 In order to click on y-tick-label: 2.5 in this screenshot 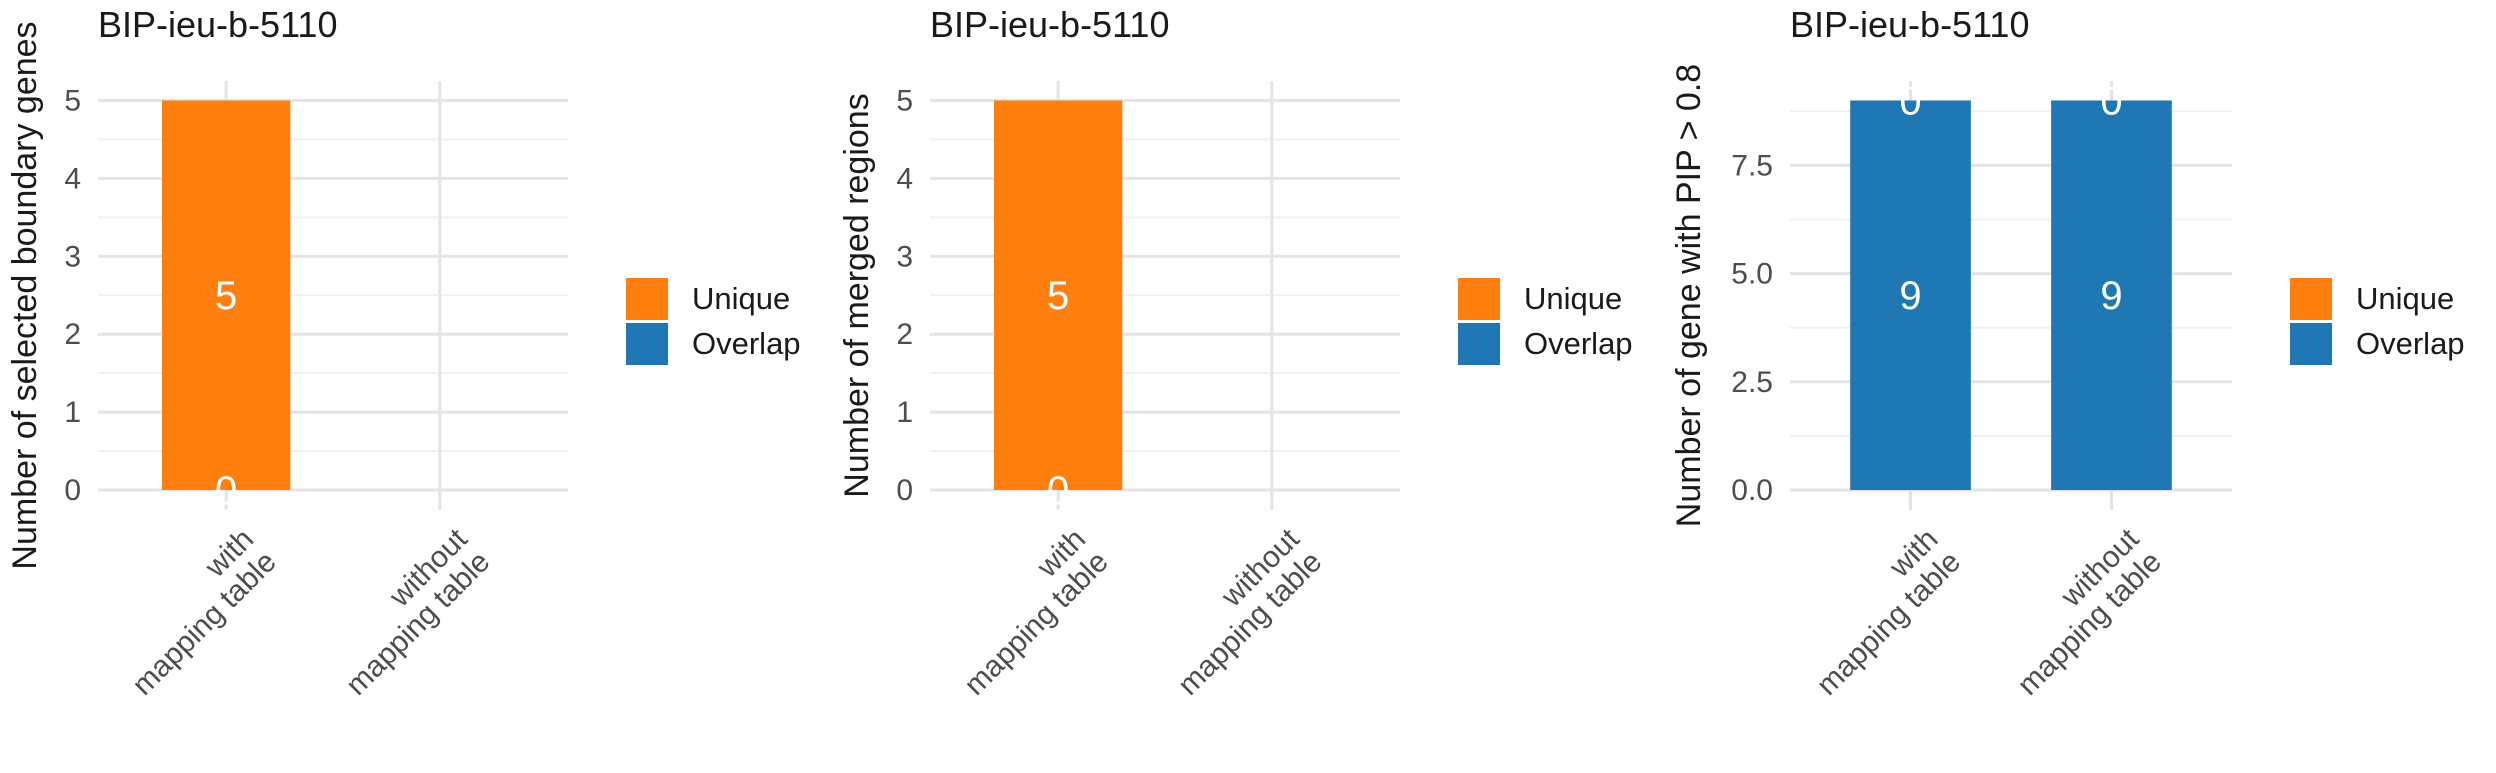, I will do `click(1752, 382)`.